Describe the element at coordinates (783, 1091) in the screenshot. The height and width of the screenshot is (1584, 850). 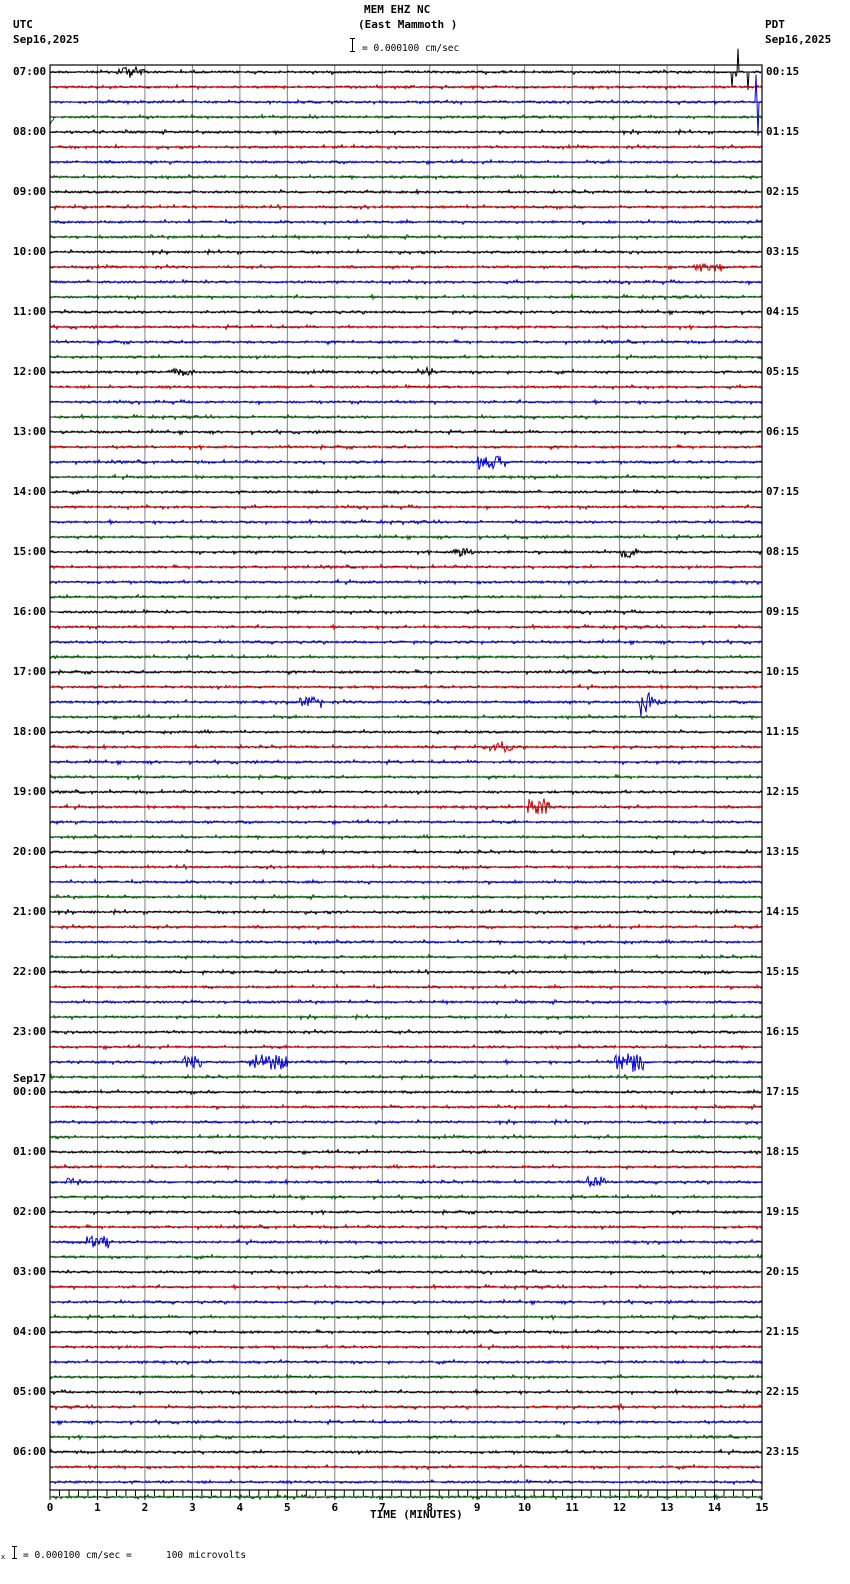
I see `pdt-time-label: 17:15` at that location.